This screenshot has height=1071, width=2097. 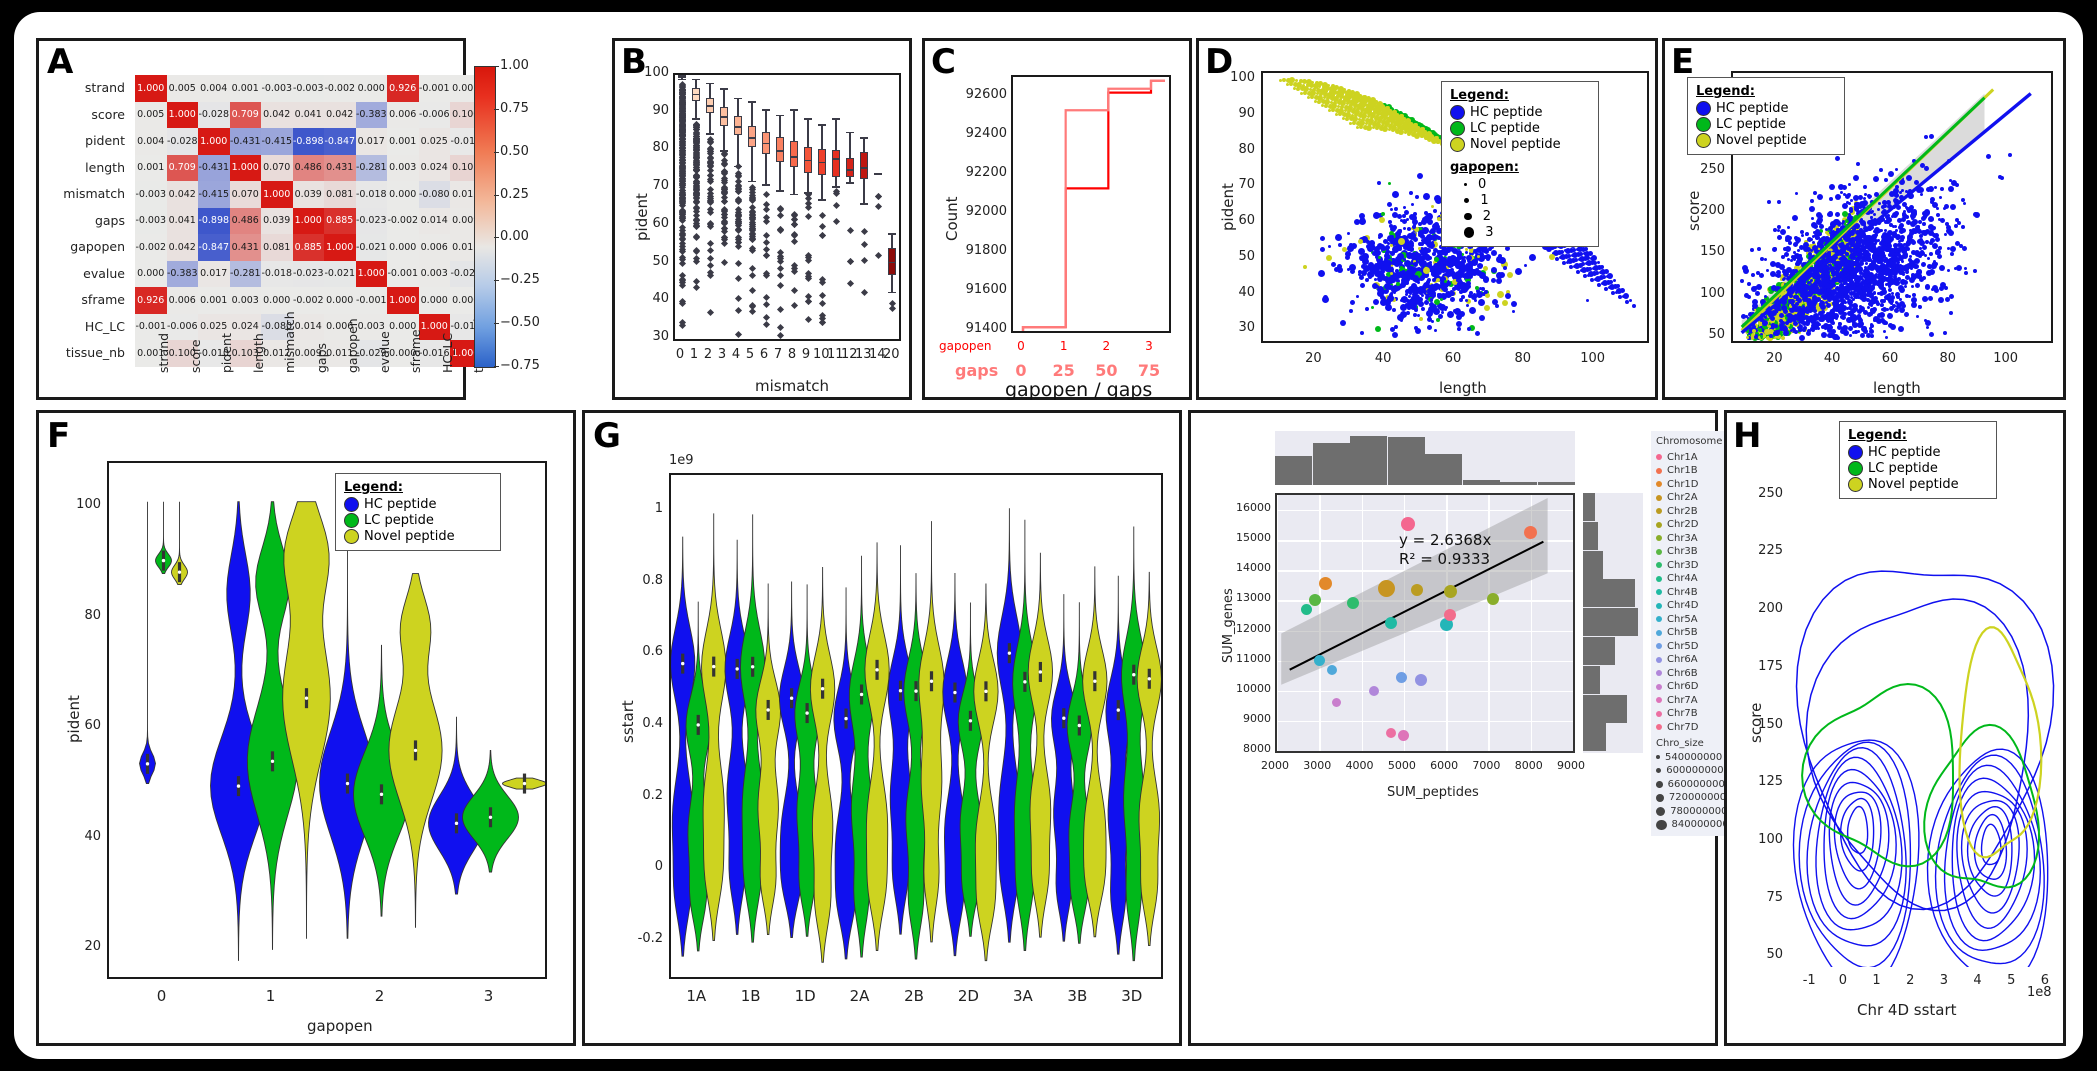 What do you see at coordinates (1079, 390) in the screenshot?
I see `panel-c-xlabel: gapopen / gaps` at bounding box center [1079, 390].